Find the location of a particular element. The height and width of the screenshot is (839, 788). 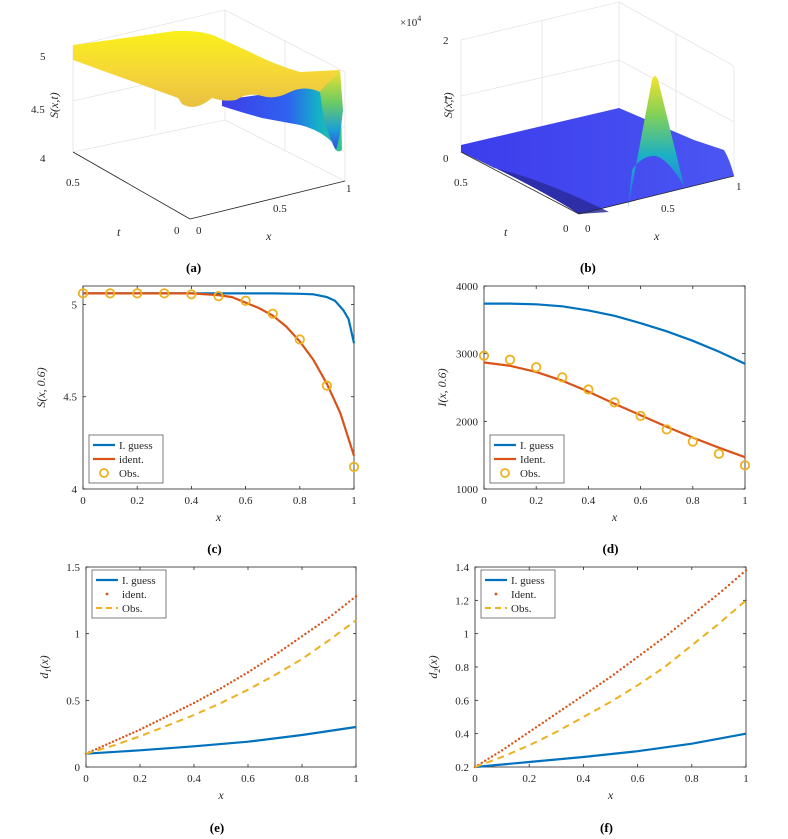

panel-e-legend-box is located at coordinates (129, 594).